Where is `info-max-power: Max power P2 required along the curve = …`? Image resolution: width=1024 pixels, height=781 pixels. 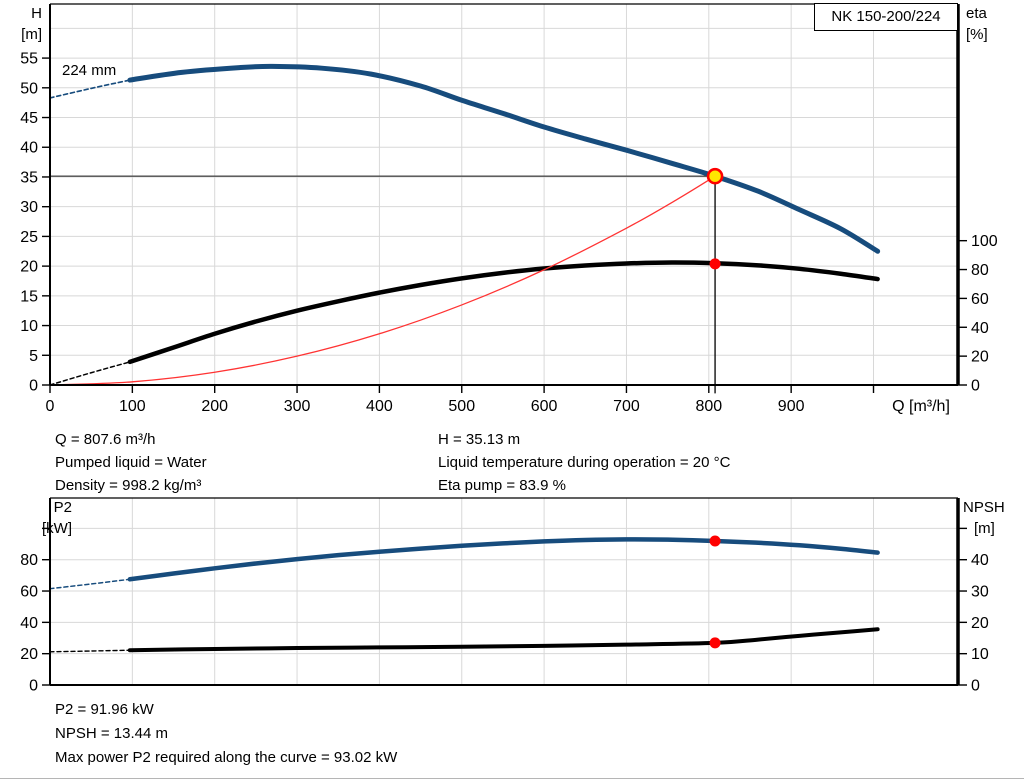 info-max-power: Max power P2 required along the curve = … is located at coordinates (226, 757).